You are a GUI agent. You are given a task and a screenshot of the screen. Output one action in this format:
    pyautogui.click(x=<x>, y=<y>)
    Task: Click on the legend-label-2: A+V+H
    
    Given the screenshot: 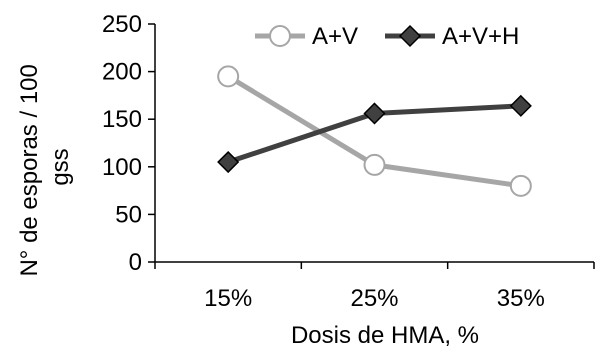 What is the action you would take?
    pyautogui.click(x=480, y=36)
    